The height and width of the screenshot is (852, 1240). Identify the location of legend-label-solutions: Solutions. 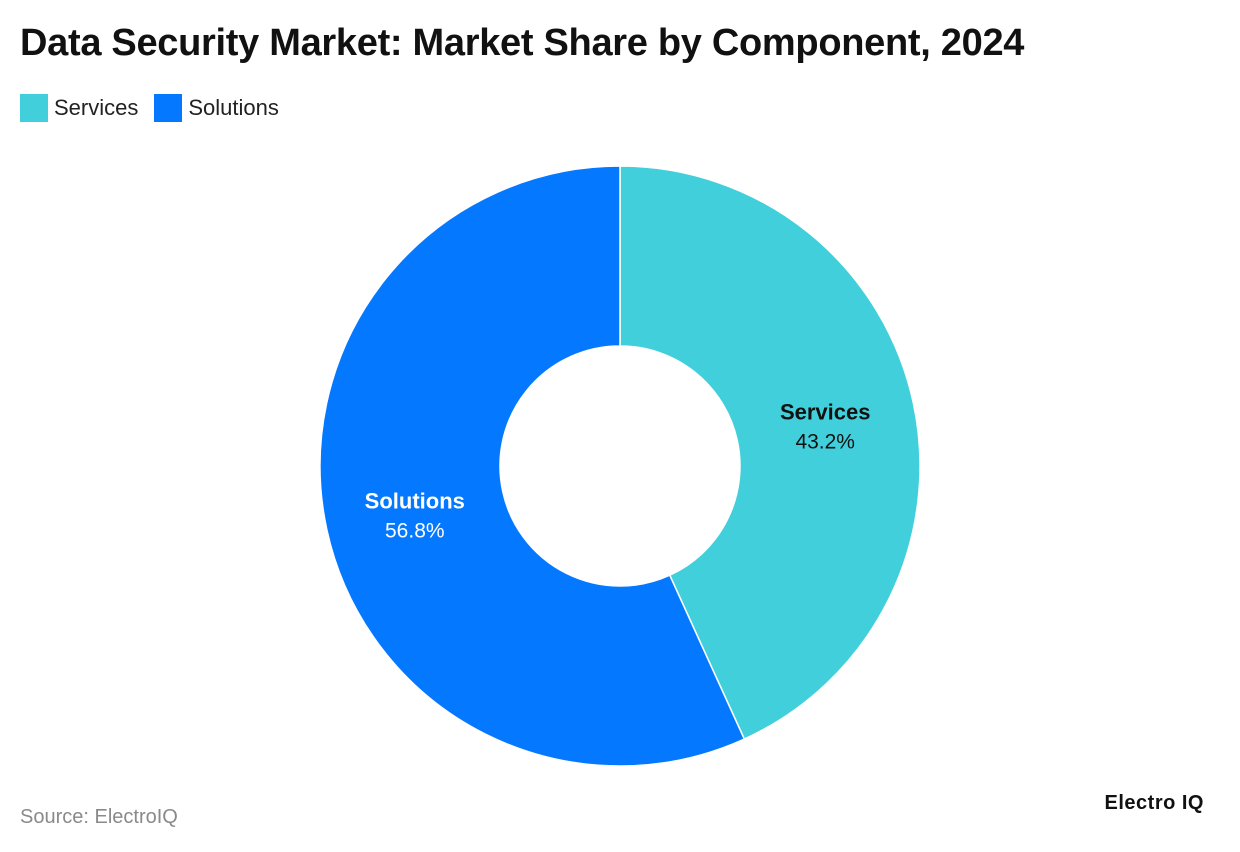
(233, 107).